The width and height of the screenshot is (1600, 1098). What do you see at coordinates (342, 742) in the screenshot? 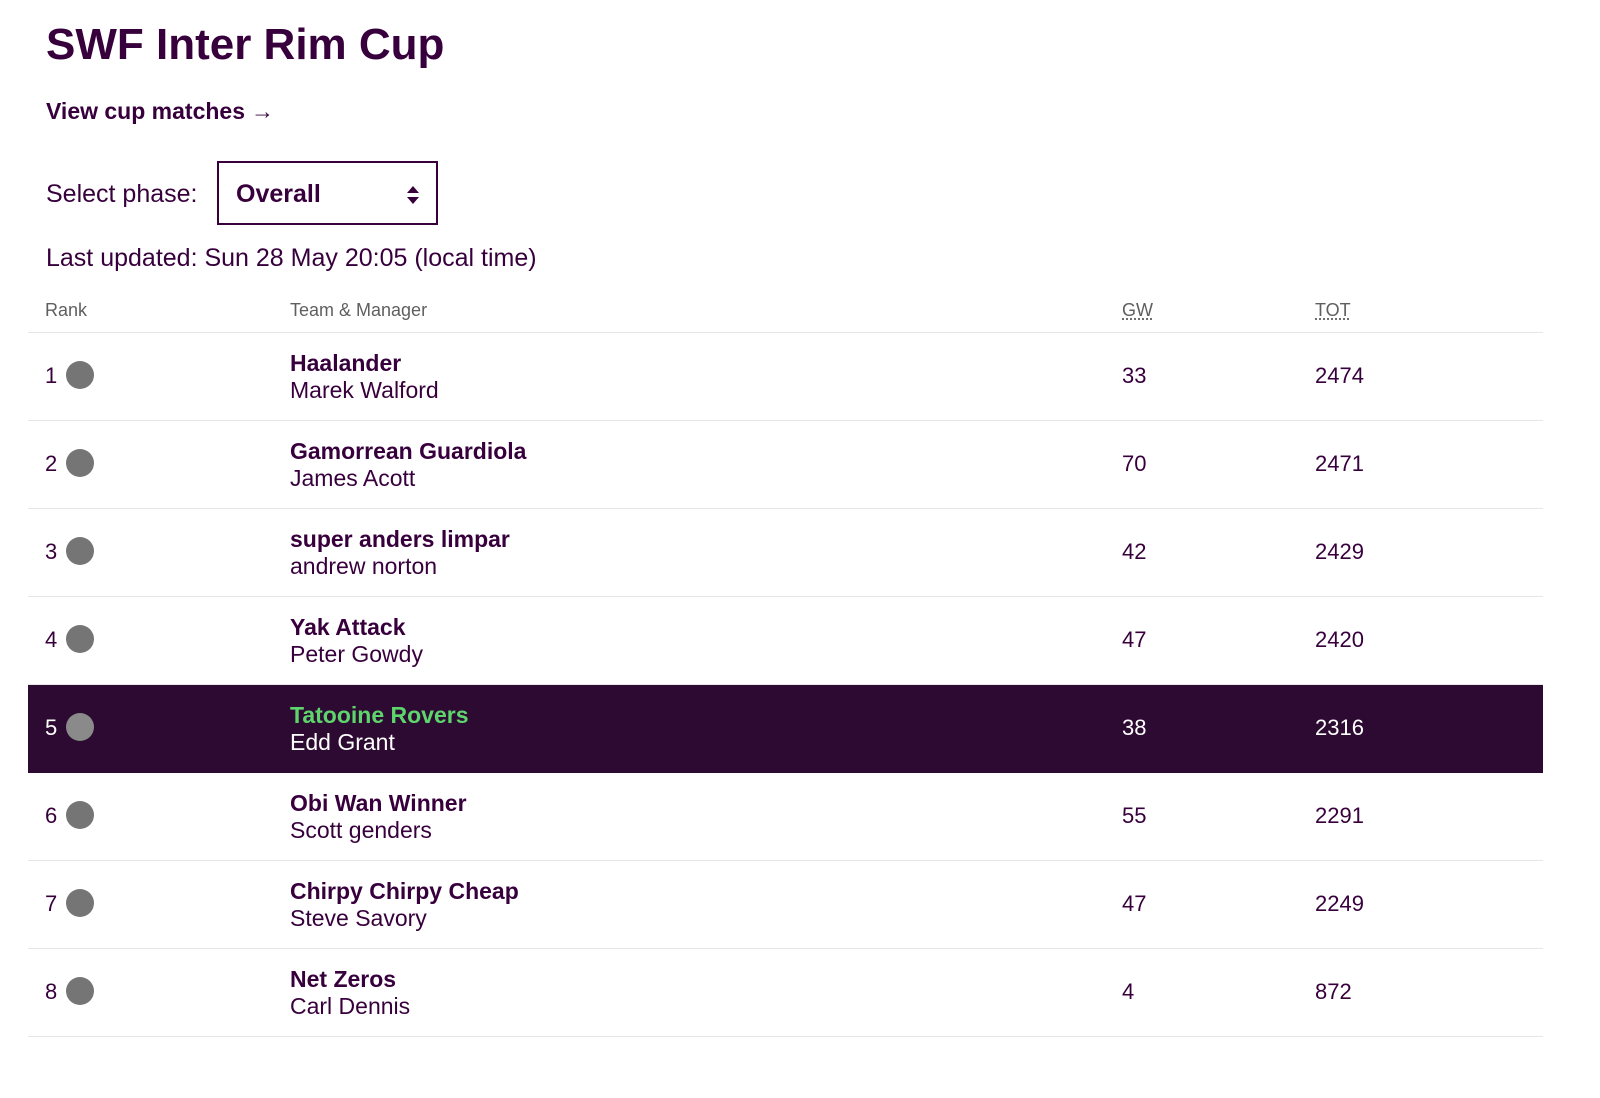
I see `manager-name: Edd Grant` at bounding box center [342, 742].